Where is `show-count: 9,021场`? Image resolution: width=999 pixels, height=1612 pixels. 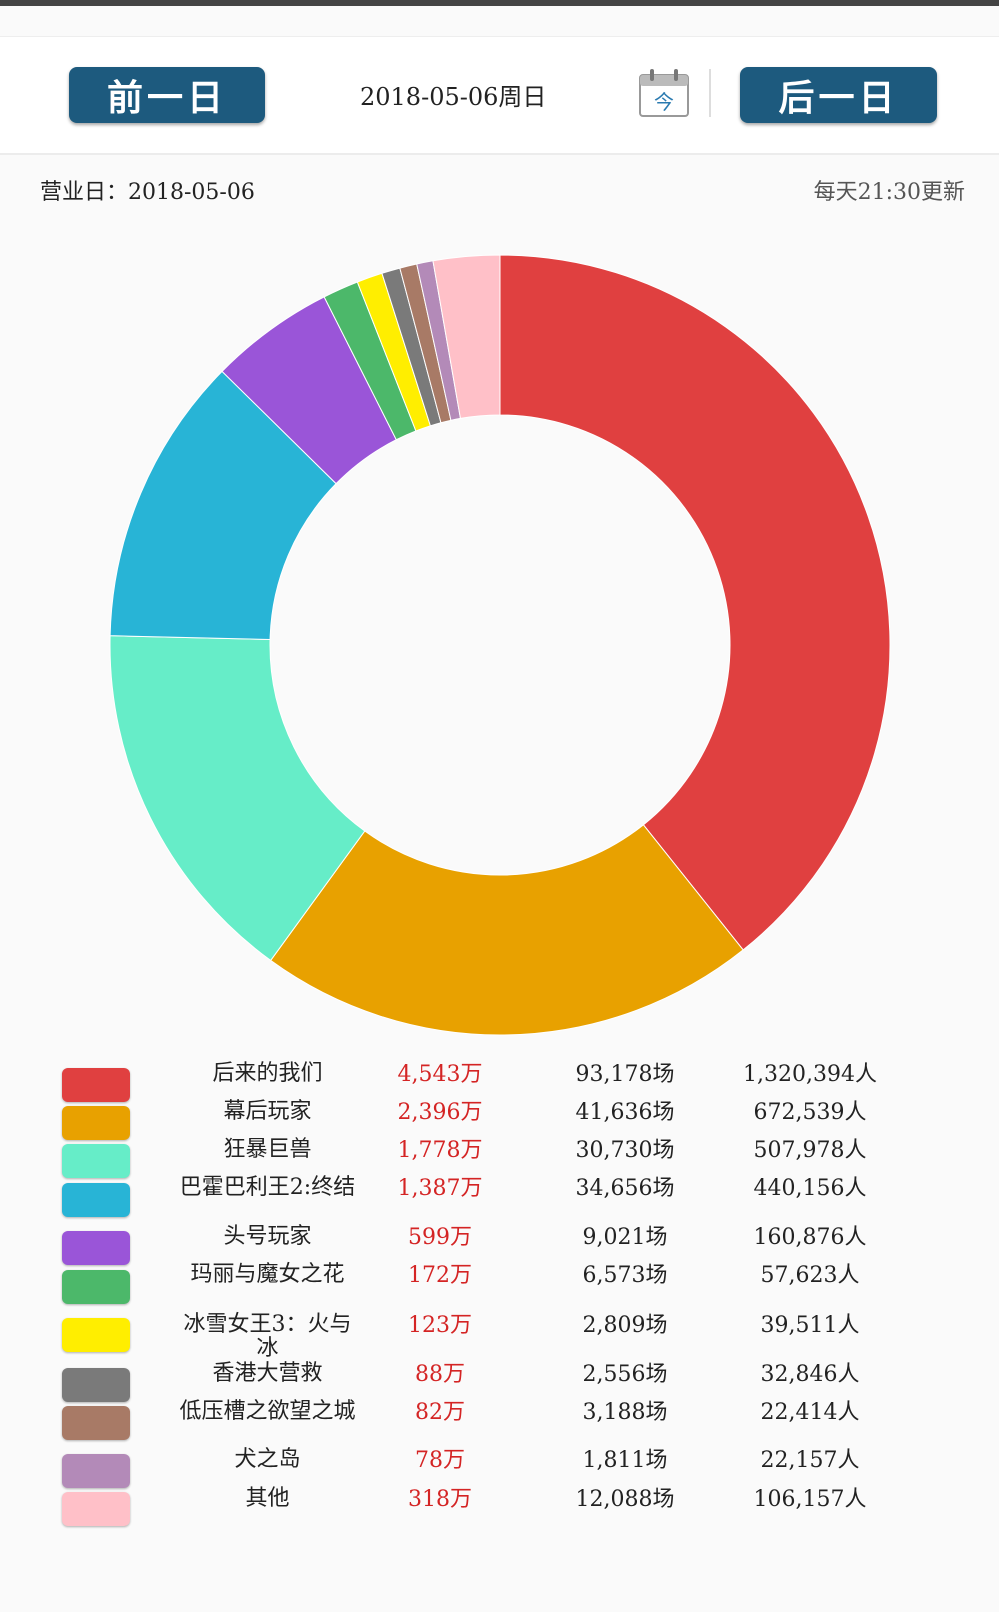
show-count: 9,021场 is located at coordinates (625, 1237).